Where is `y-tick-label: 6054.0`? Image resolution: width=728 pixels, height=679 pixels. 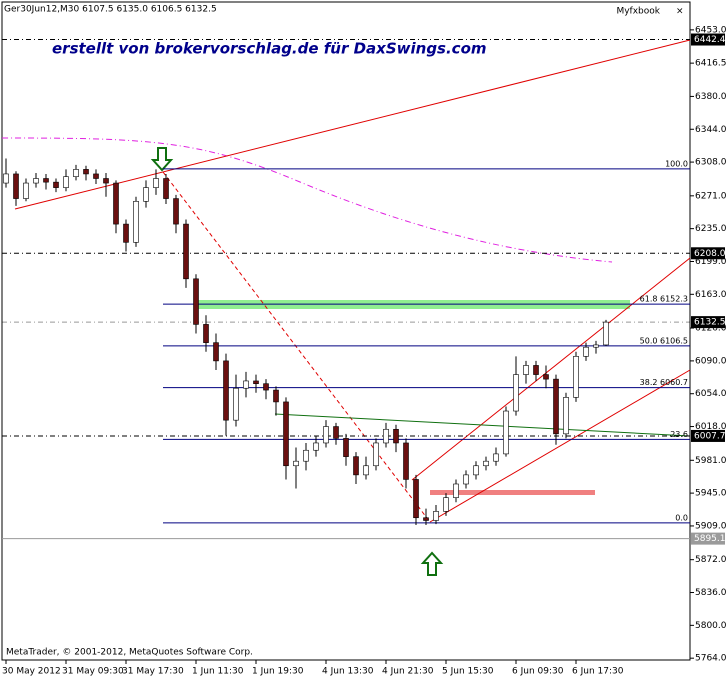
y-tick-label: 6054.0 is located at coordinates (711, 394).